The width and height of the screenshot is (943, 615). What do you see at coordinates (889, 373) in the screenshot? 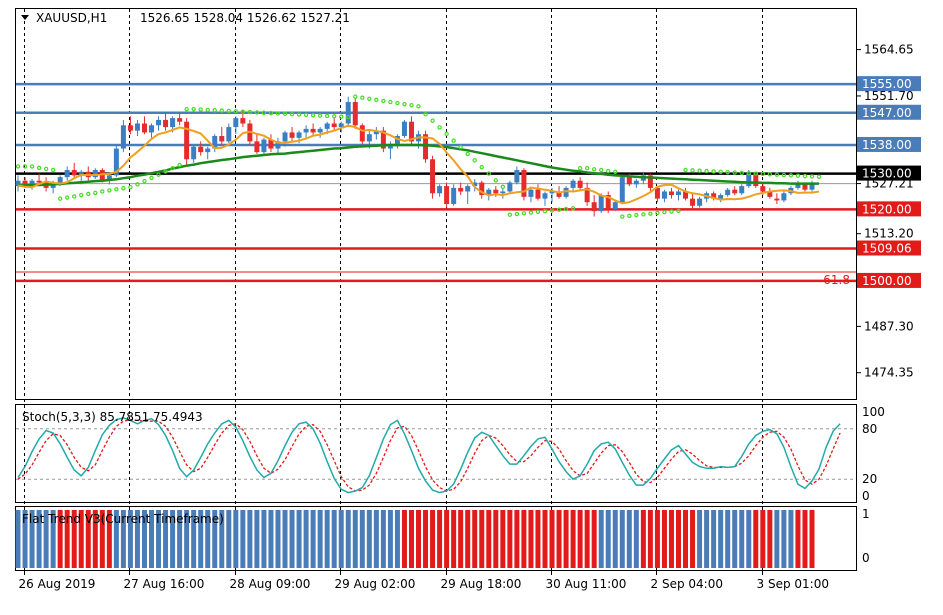
I see `y-tick-label: 1474.35` at bounding box center [889, 373].